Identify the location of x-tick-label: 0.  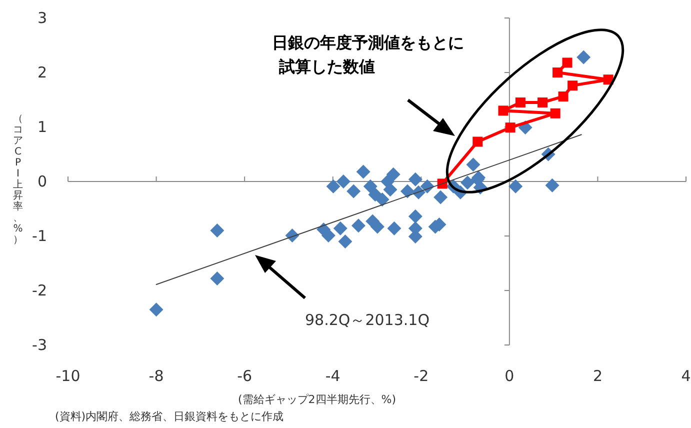
(509, 376).